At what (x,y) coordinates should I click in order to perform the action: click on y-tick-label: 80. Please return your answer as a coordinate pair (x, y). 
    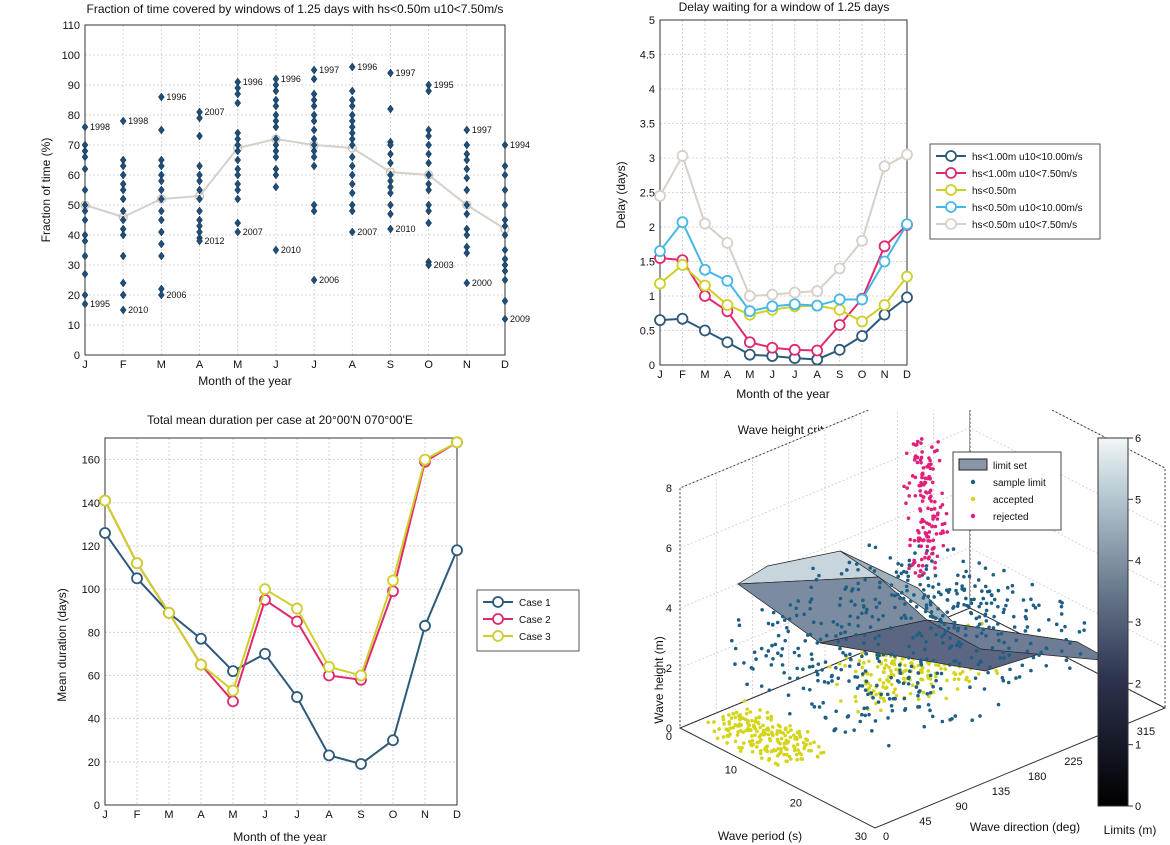
    Looking at the image, I should click on (74, 116).